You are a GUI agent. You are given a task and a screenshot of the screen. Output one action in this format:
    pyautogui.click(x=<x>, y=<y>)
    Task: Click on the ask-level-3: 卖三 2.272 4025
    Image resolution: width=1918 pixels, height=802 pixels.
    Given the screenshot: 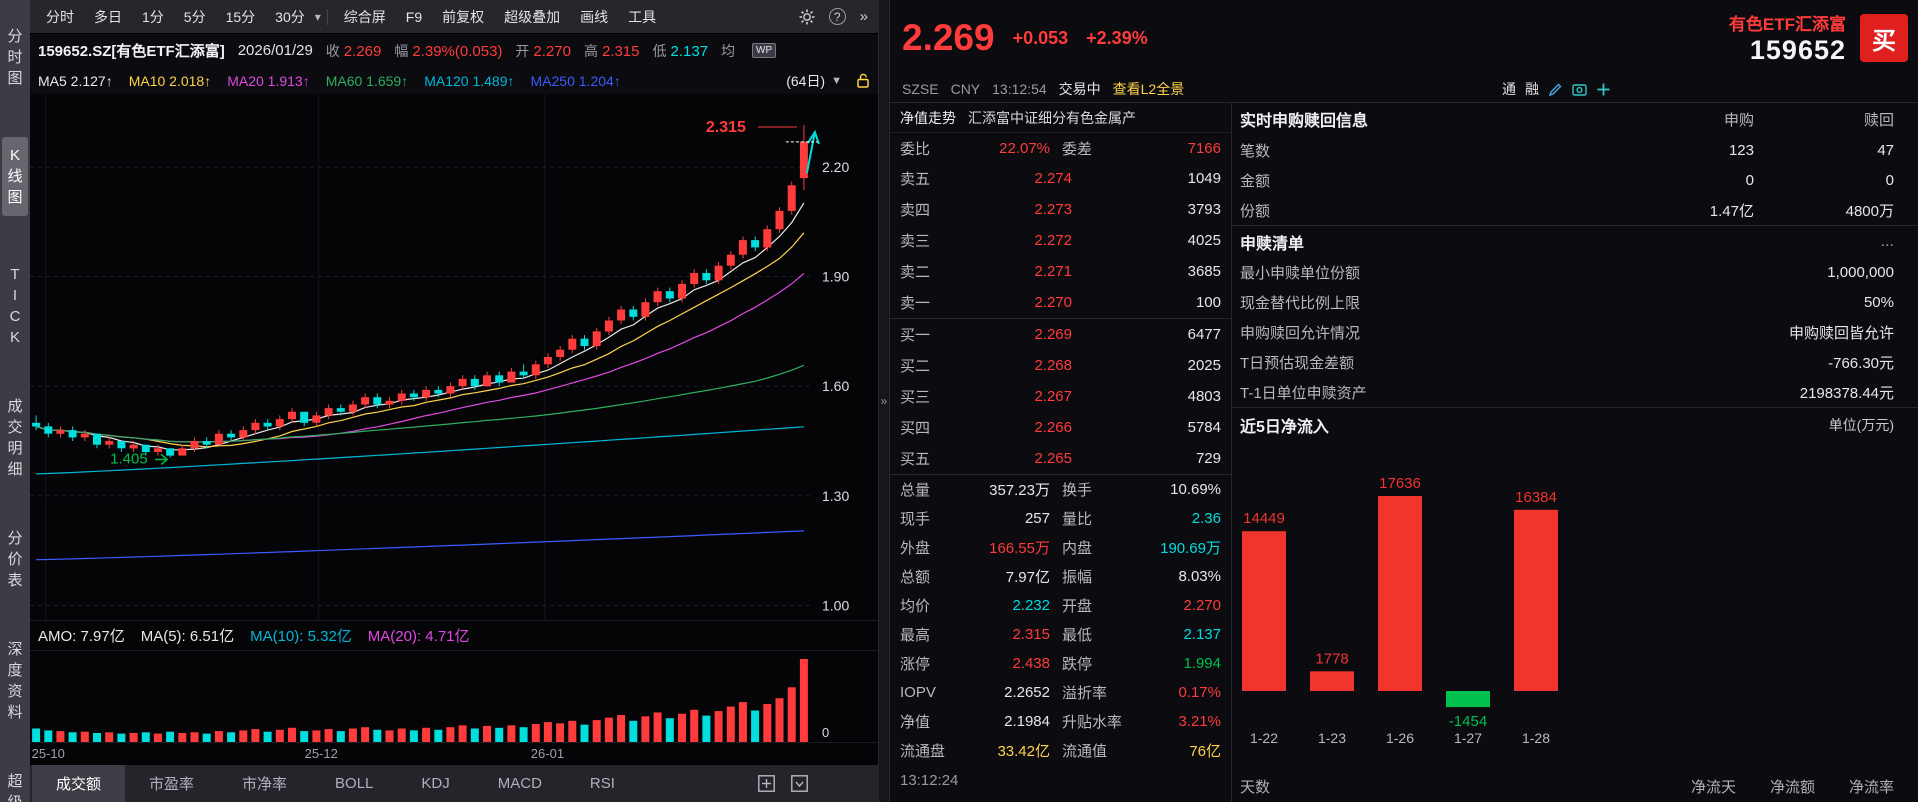 What is the action you would take?
    pyautogui.click(x=1060, y=241)
    